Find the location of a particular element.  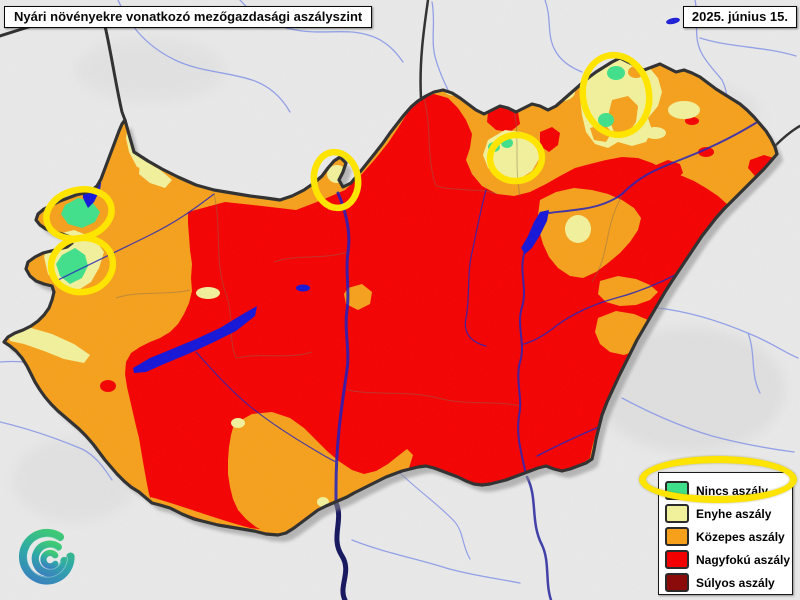

legend-row-moderate: Közepes aszály is located at coordinates (728, 536).